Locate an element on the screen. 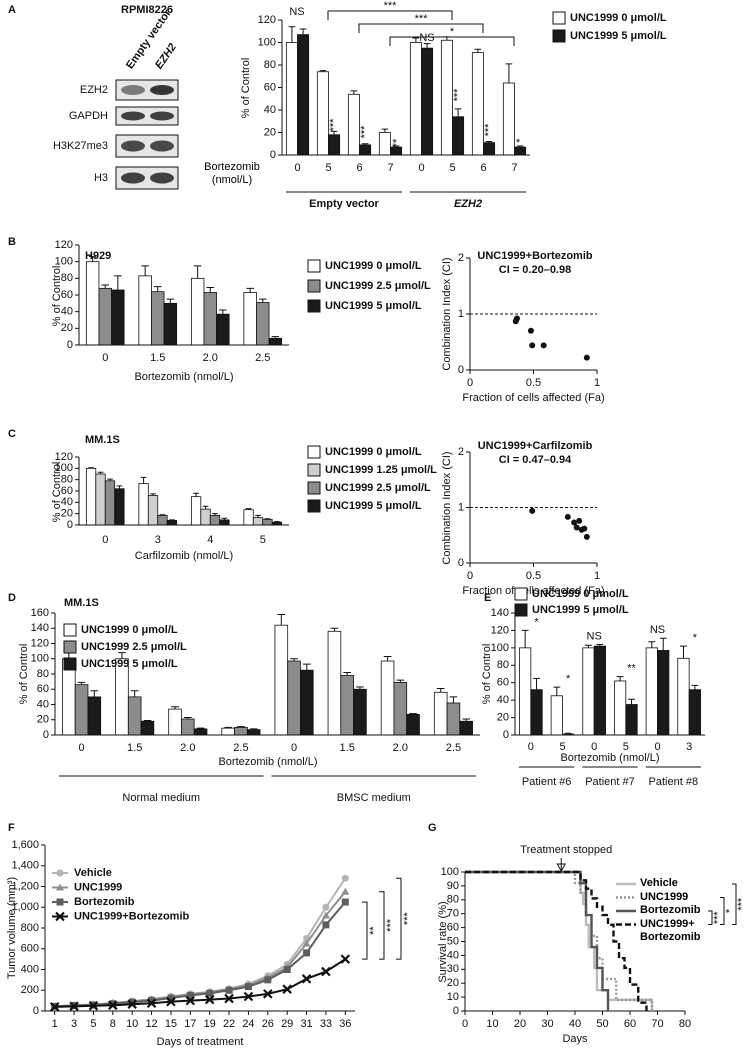  significance-label: * is located at coordinates (568, 679).